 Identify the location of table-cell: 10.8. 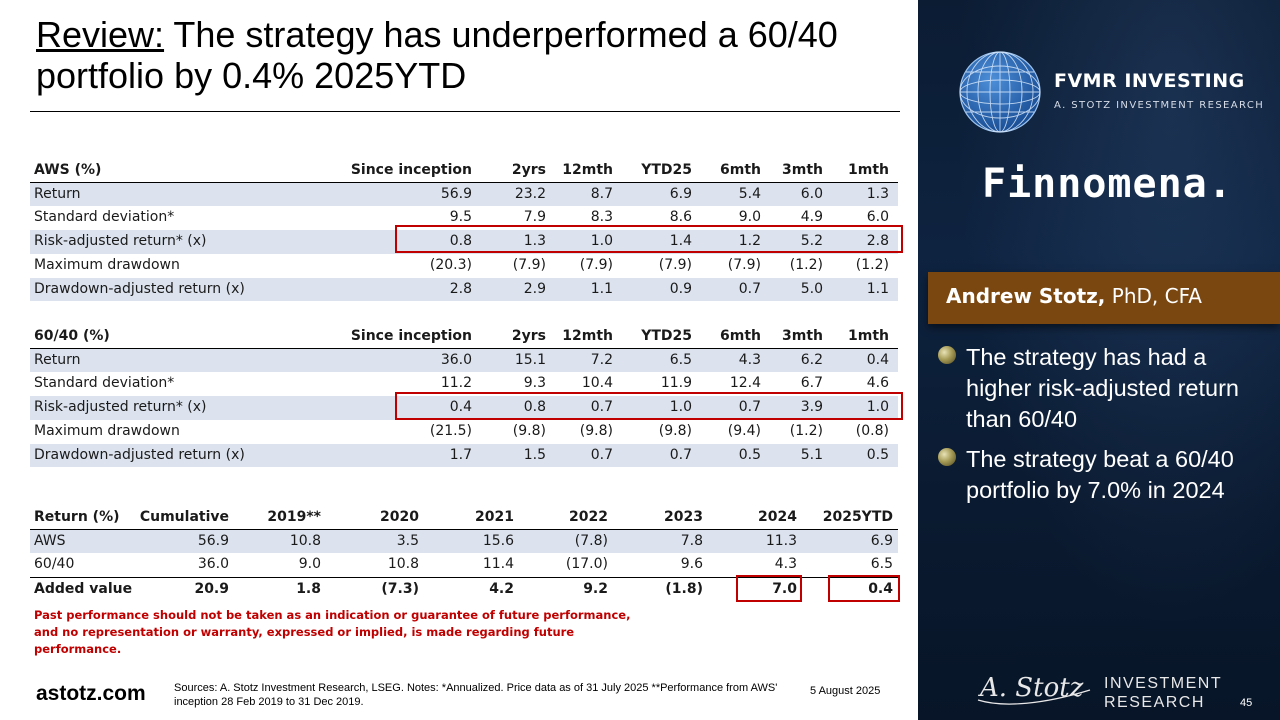
(403, 564).